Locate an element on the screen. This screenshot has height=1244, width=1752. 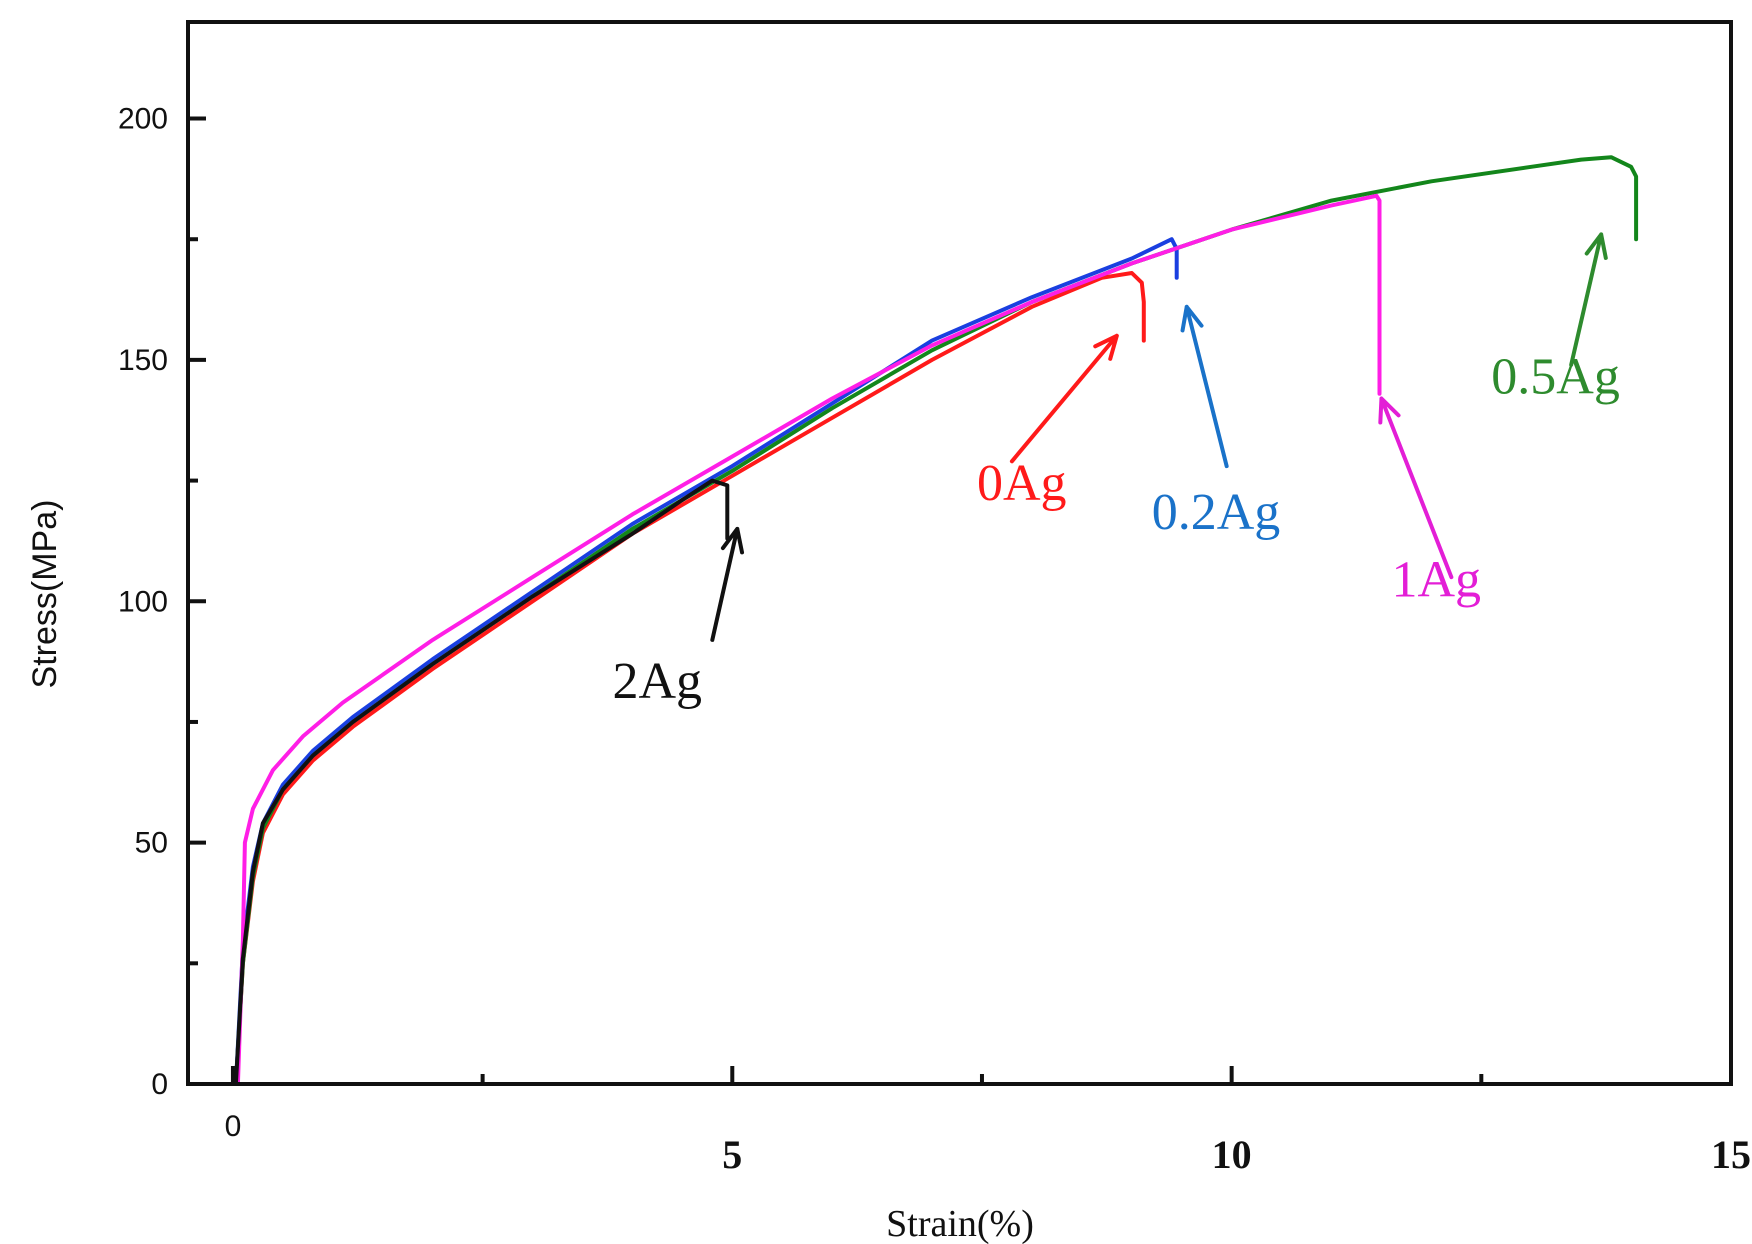
annotation-arrow-2ag is located at coordinates (727, 584).